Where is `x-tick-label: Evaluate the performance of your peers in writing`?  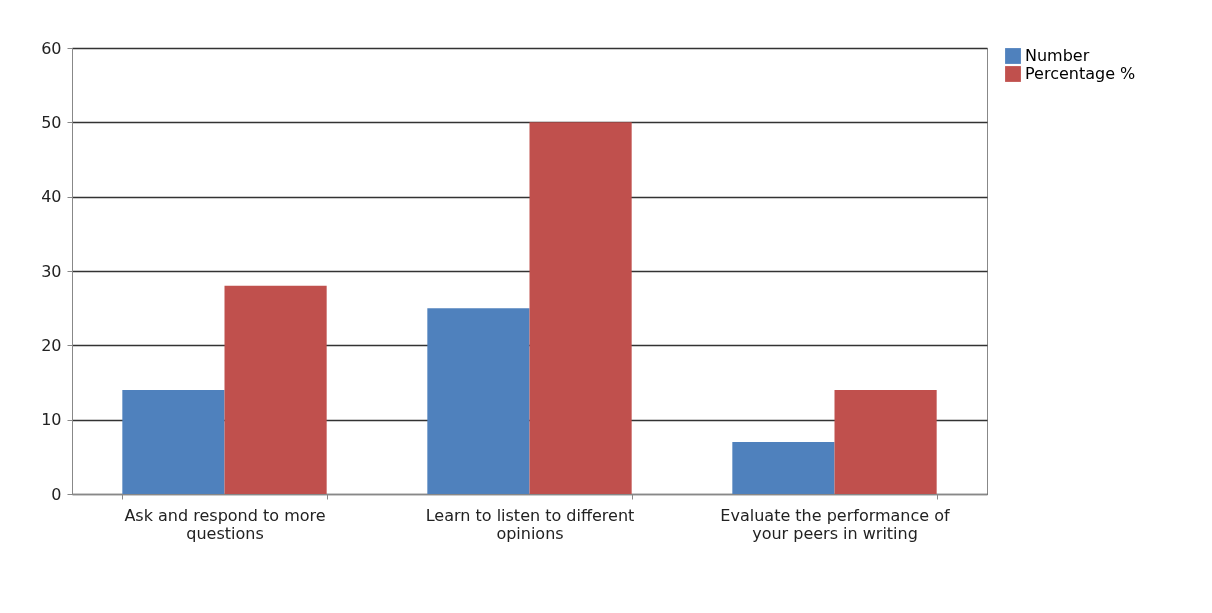
x-tick-label: Evaluate the performance of your peers in writing is located at coordinates (835, 524).